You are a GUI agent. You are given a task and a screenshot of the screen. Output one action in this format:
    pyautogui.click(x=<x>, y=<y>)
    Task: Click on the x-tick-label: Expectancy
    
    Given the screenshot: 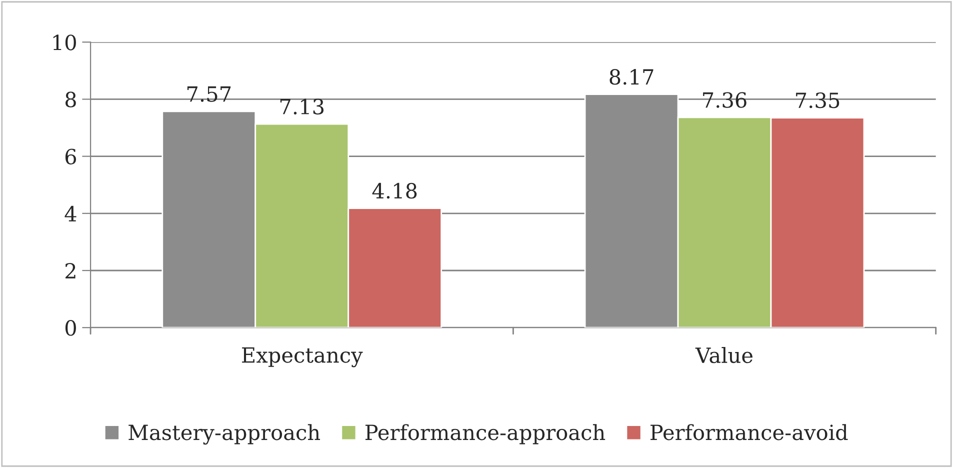 What is the action you would take?
    pyautogui.click(x=302, y=357)
    